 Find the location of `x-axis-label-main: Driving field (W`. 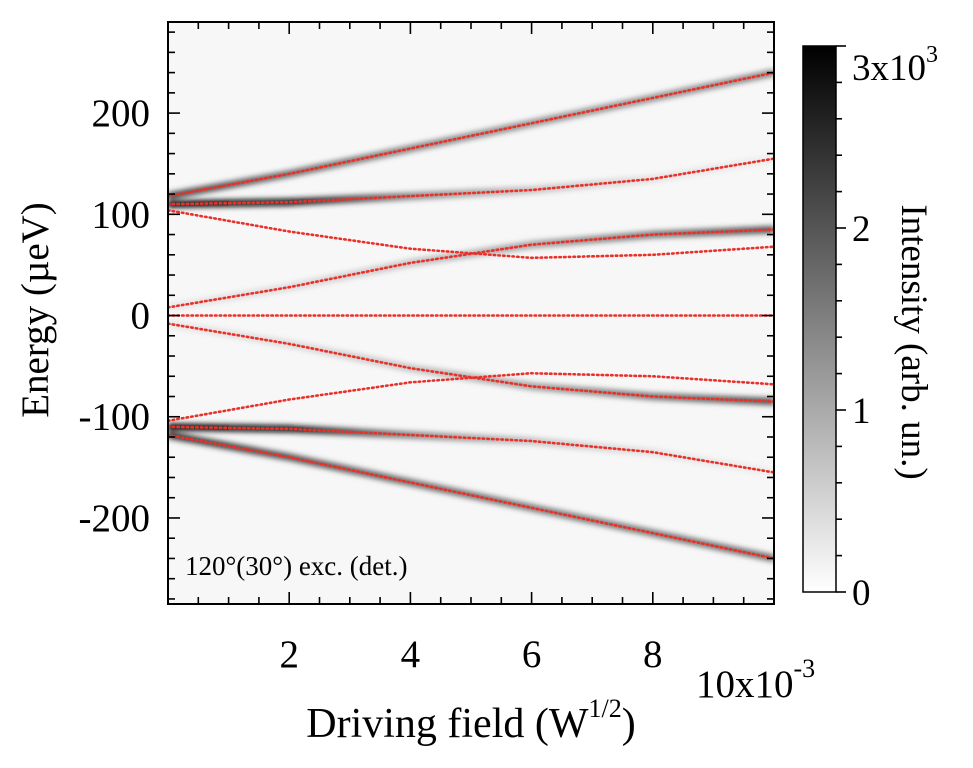

x-axis-label-main: Driving field (W is located at coordinates (447, 724).